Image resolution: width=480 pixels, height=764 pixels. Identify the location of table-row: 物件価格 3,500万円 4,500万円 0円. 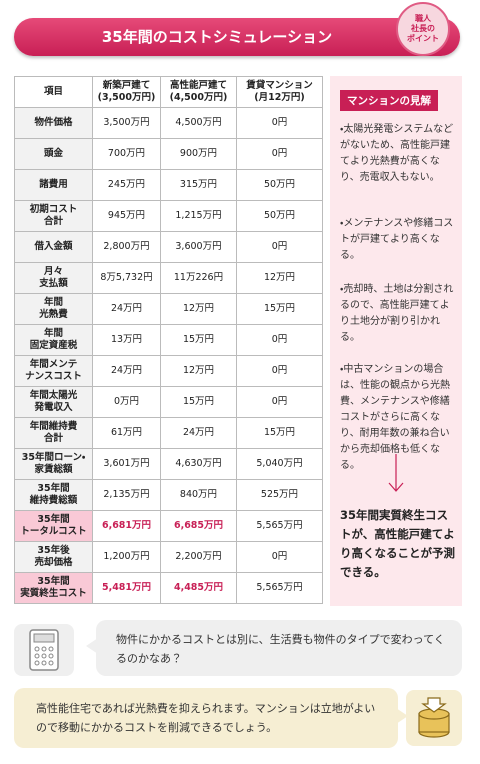
(168, 123).